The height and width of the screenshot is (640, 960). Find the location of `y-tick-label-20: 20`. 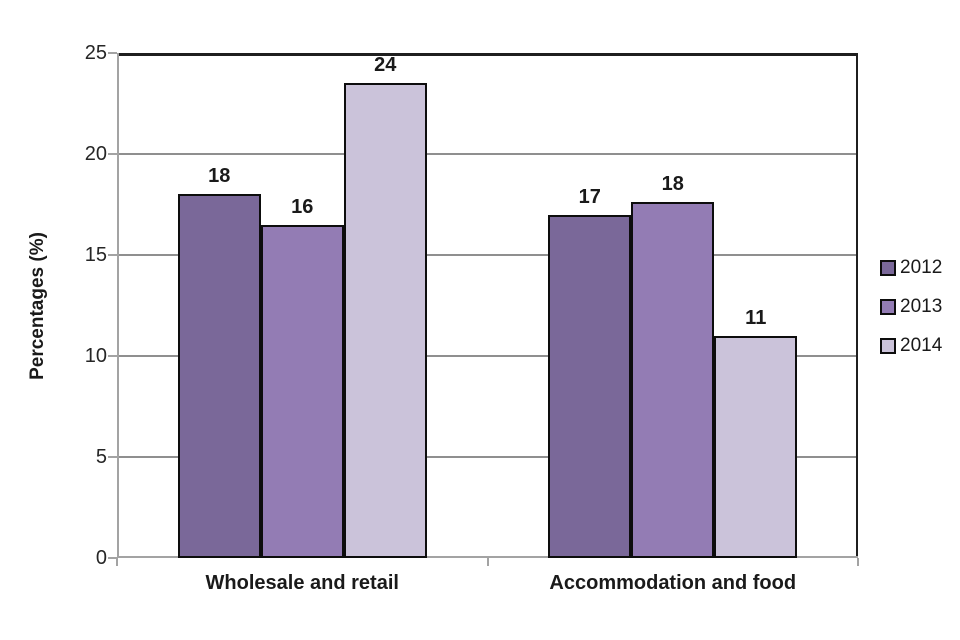

y-tick-label-20: 20 is located at coordinates (95, 154).